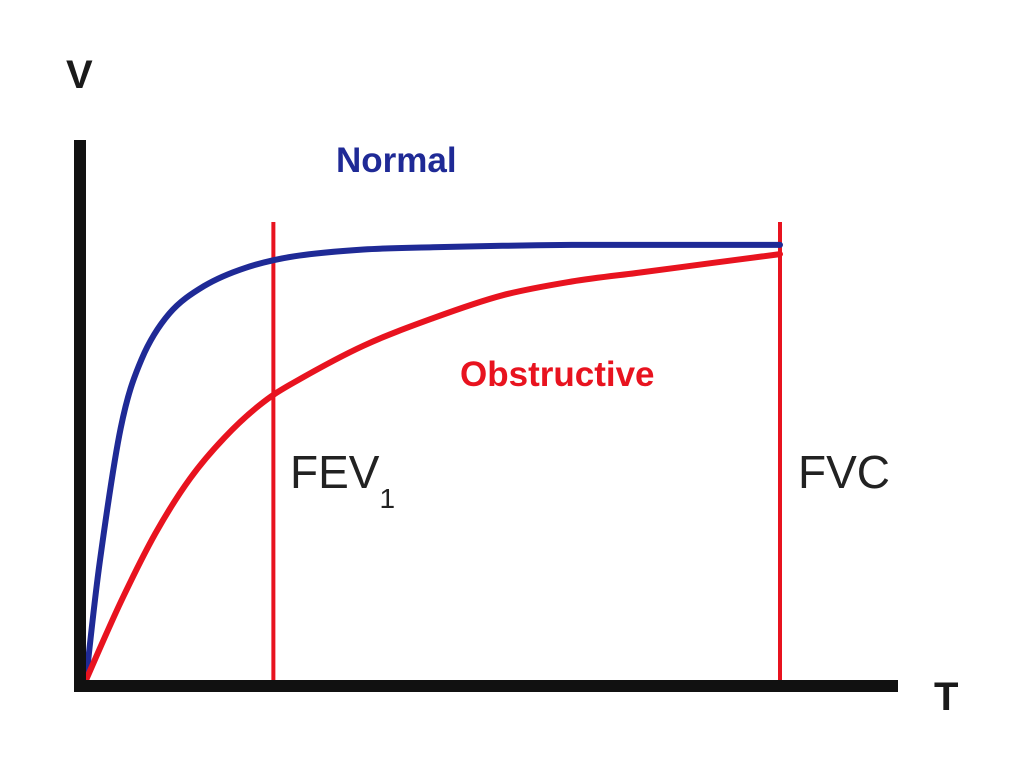 The width and height of the screenshot is (1024, 768). I want to click on fvc-label: FVC, so click(844, 472).